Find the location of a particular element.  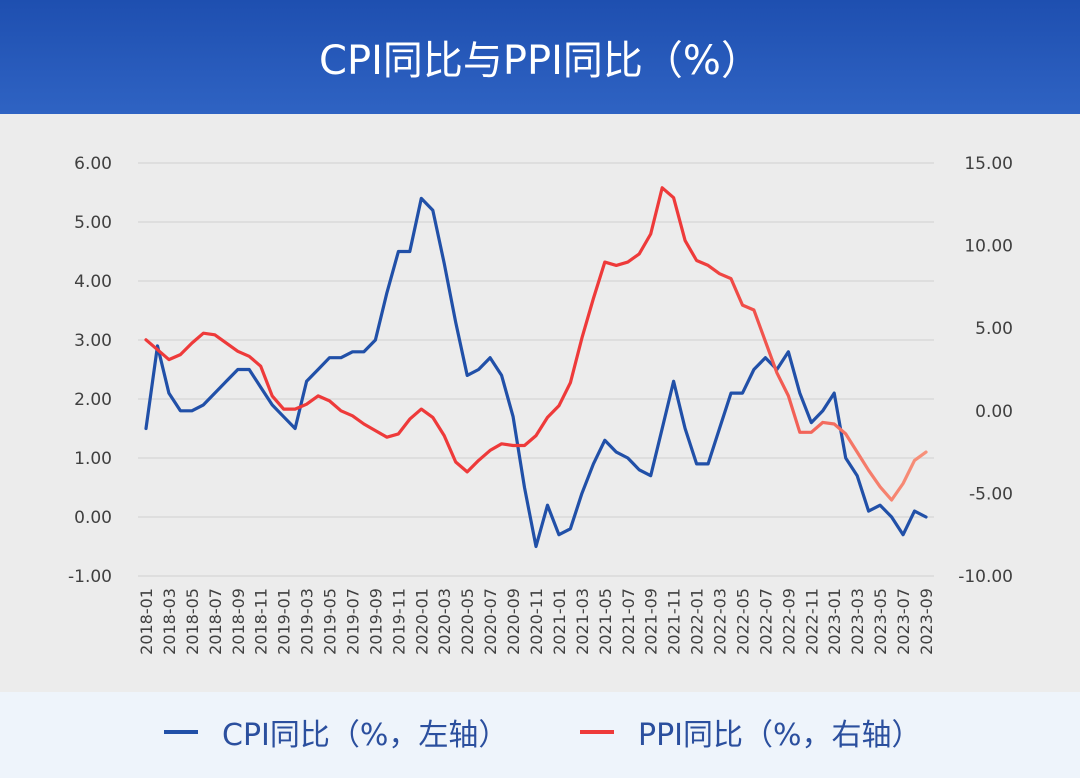

x-tick-label: 2018-01 is located at coordinates (146, 621).